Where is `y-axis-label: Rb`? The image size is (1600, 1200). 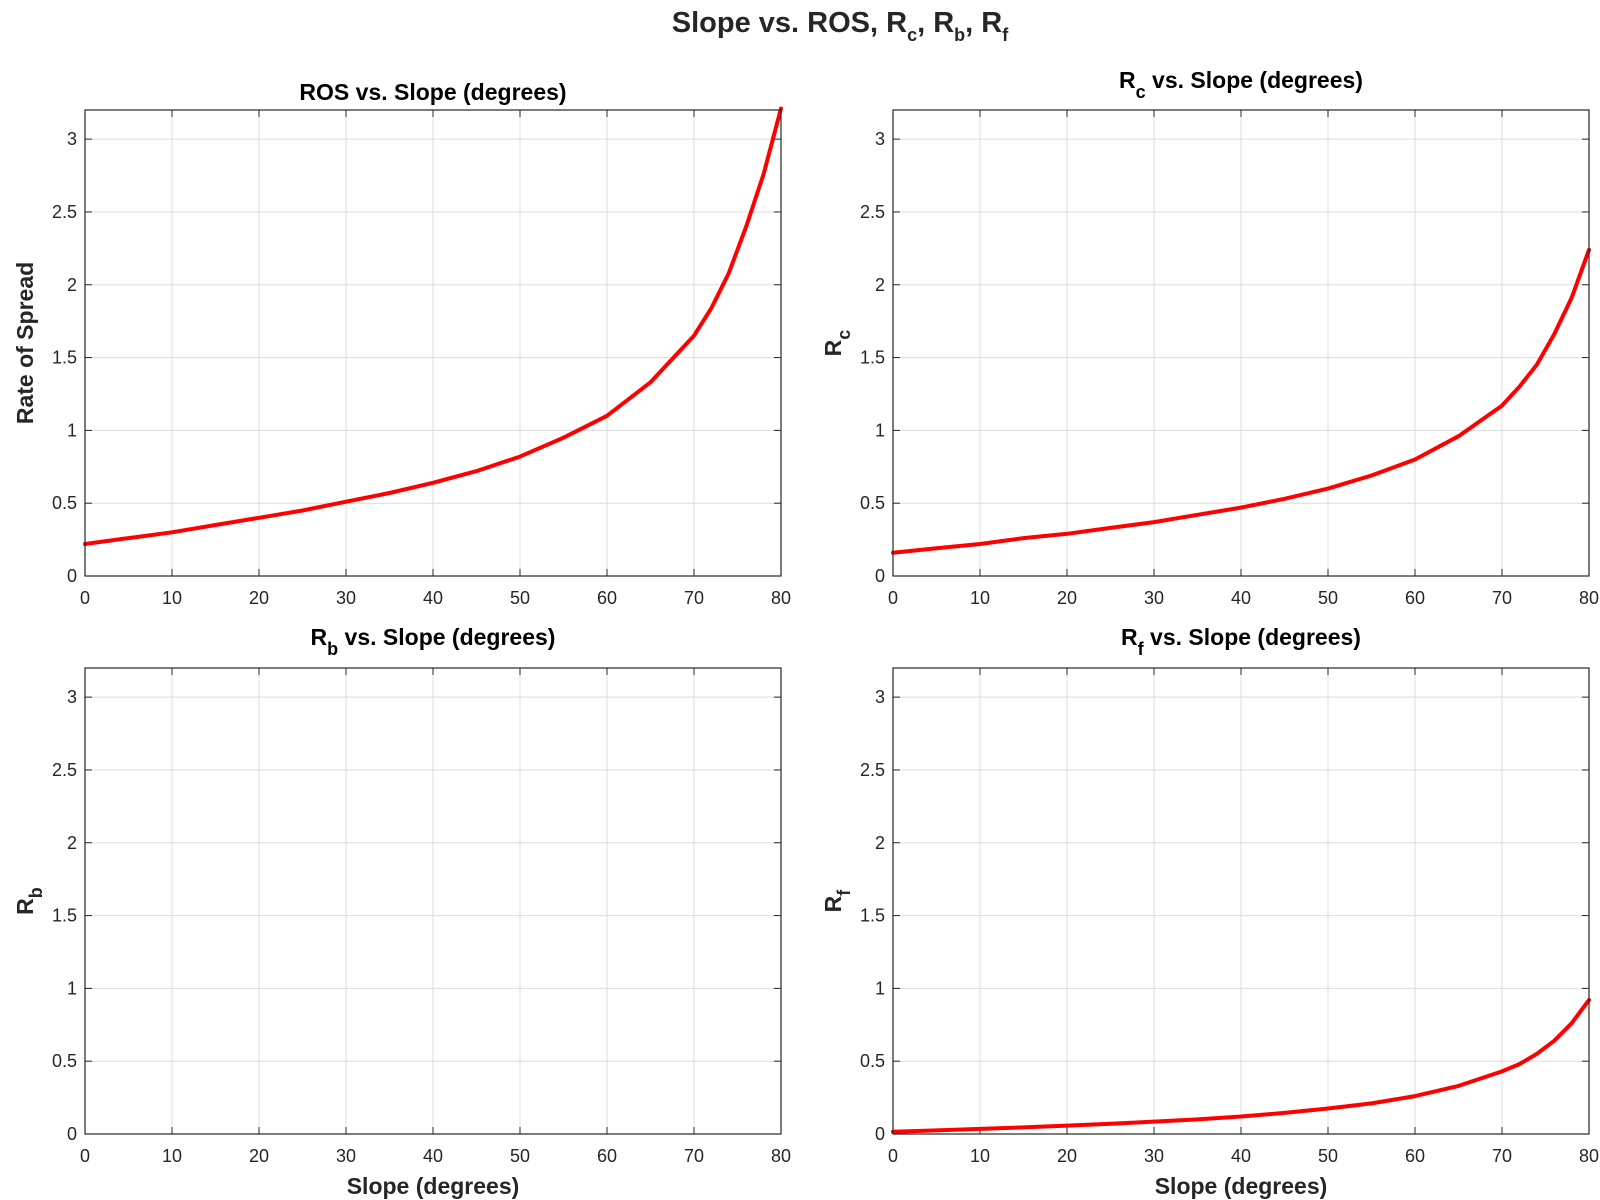
y-axis-label: Rb is located at coordinates (29, 901).